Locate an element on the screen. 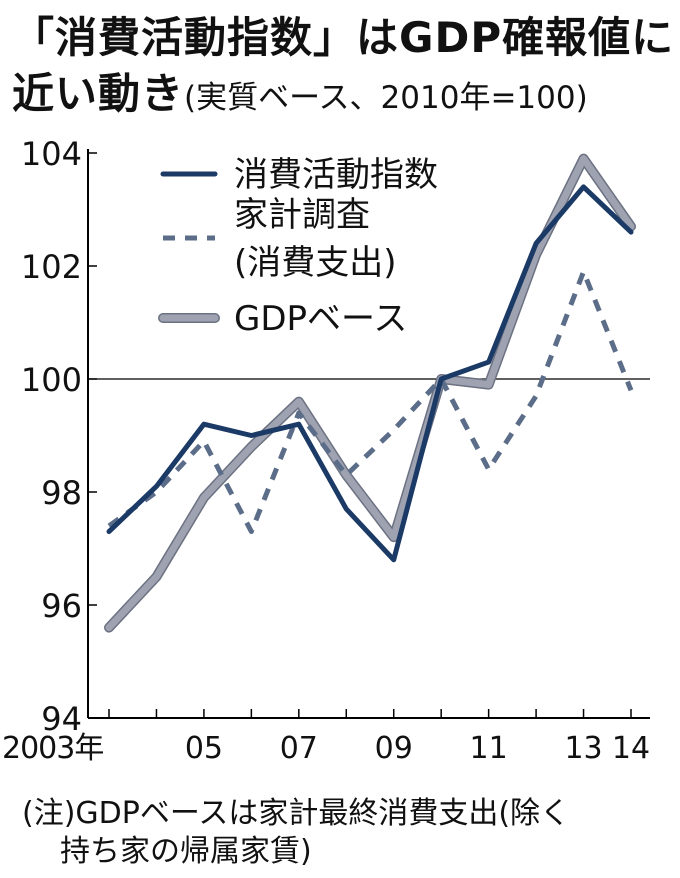  footnote-line1: (注)GDPベースは家計最終消費支出(除く is located at coordinates (296, 813).